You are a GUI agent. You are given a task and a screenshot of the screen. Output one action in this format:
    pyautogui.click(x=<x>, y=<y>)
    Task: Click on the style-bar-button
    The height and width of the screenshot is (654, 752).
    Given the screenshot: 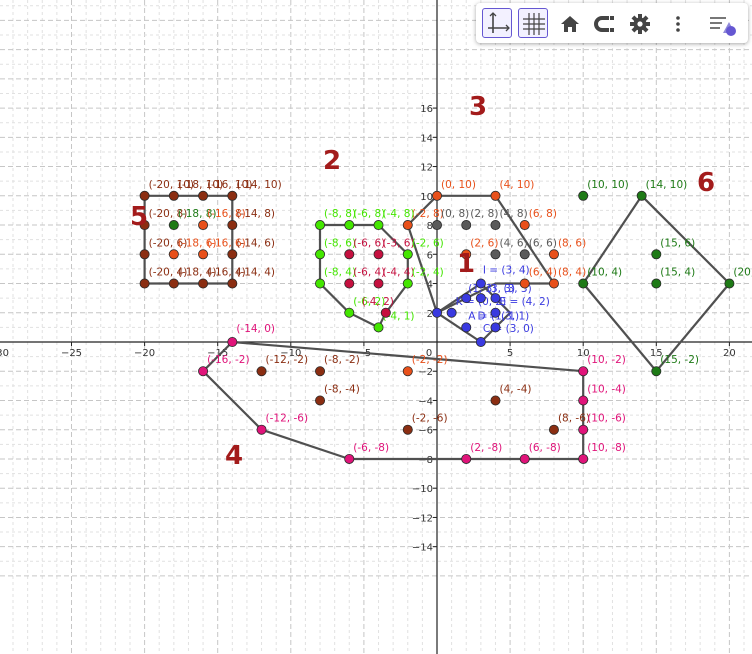 What is the action you would take?
    pyautogui.click(x=721, y=23)
    